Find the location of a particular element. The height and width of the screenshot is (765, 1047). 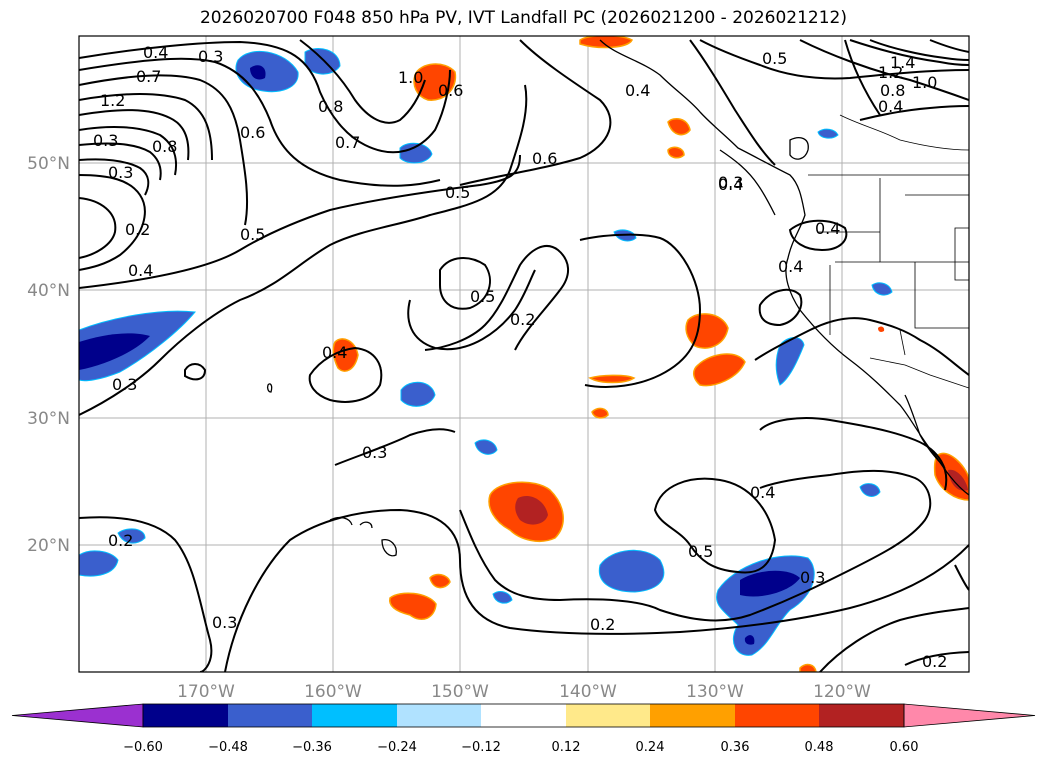

lon-label-150w: 150°W is located at coordinates (460, 692).